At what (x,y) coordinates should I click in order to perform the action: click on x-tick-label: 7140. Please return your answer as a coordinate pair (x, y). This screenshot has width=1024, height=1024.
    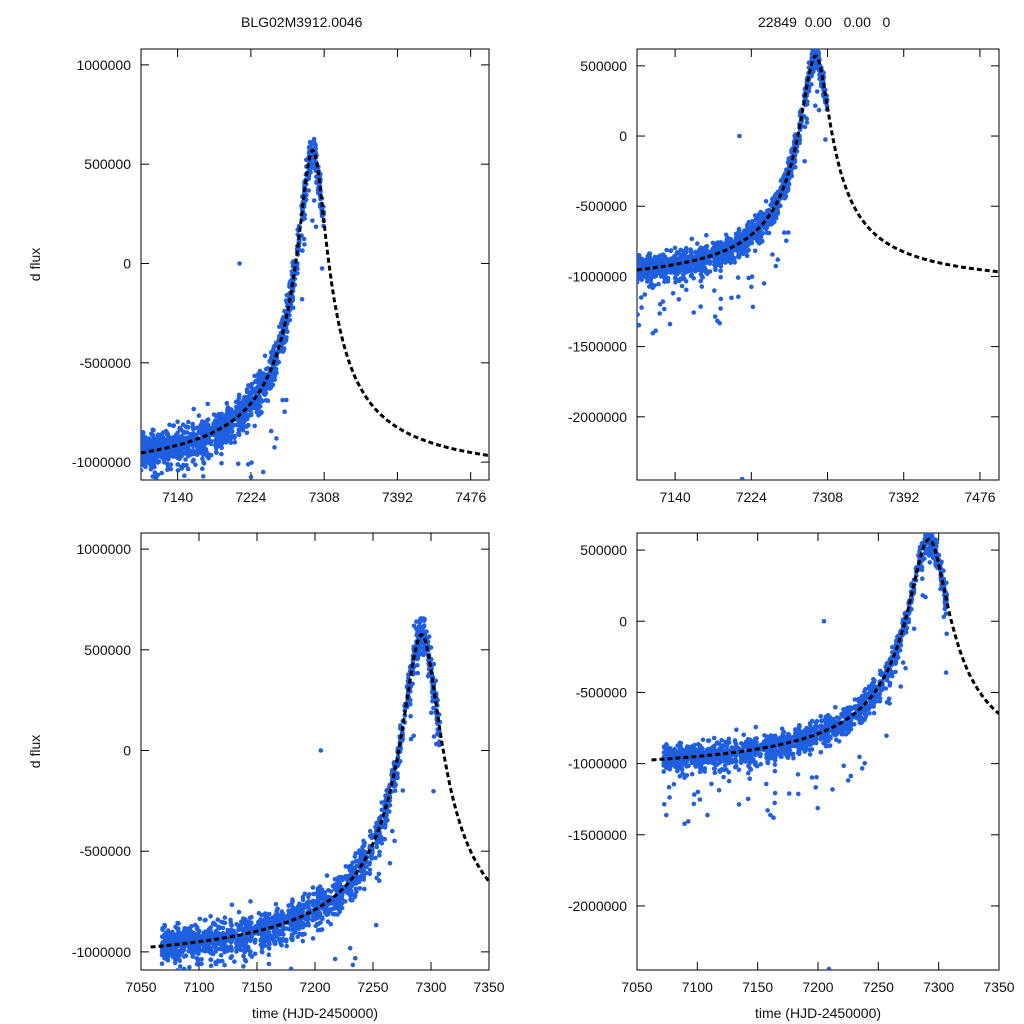
    Looking at the image, I should click on (177, 497).